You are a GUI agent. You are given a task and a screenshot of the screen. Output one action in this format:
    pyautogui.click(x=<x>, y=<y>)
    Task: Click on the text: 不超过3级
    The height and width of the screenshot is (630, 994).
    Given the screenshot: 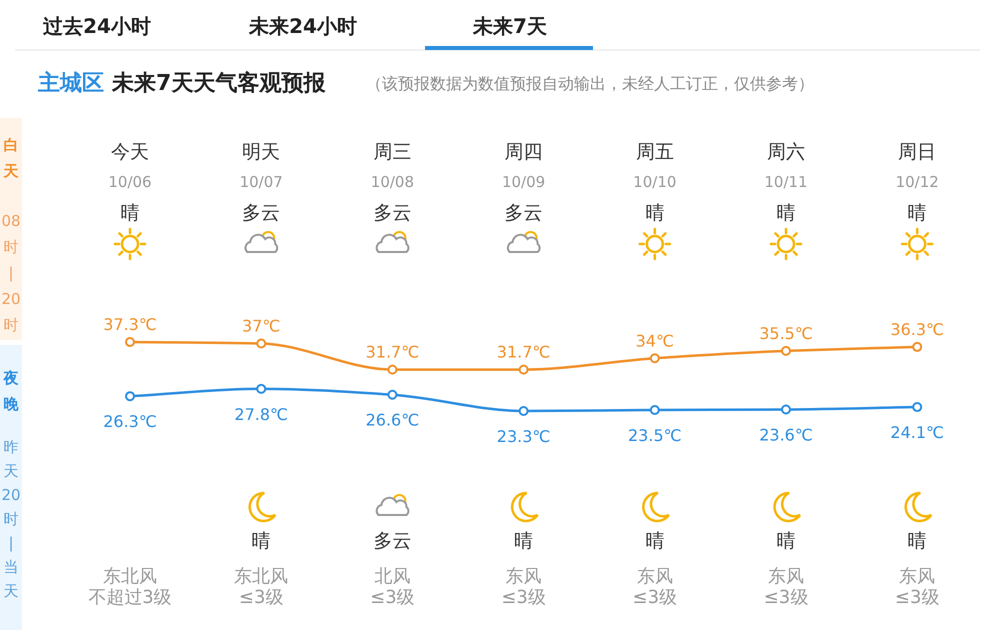 What is the action you would take?
    pyautogui.click(x=130, y=597)
    